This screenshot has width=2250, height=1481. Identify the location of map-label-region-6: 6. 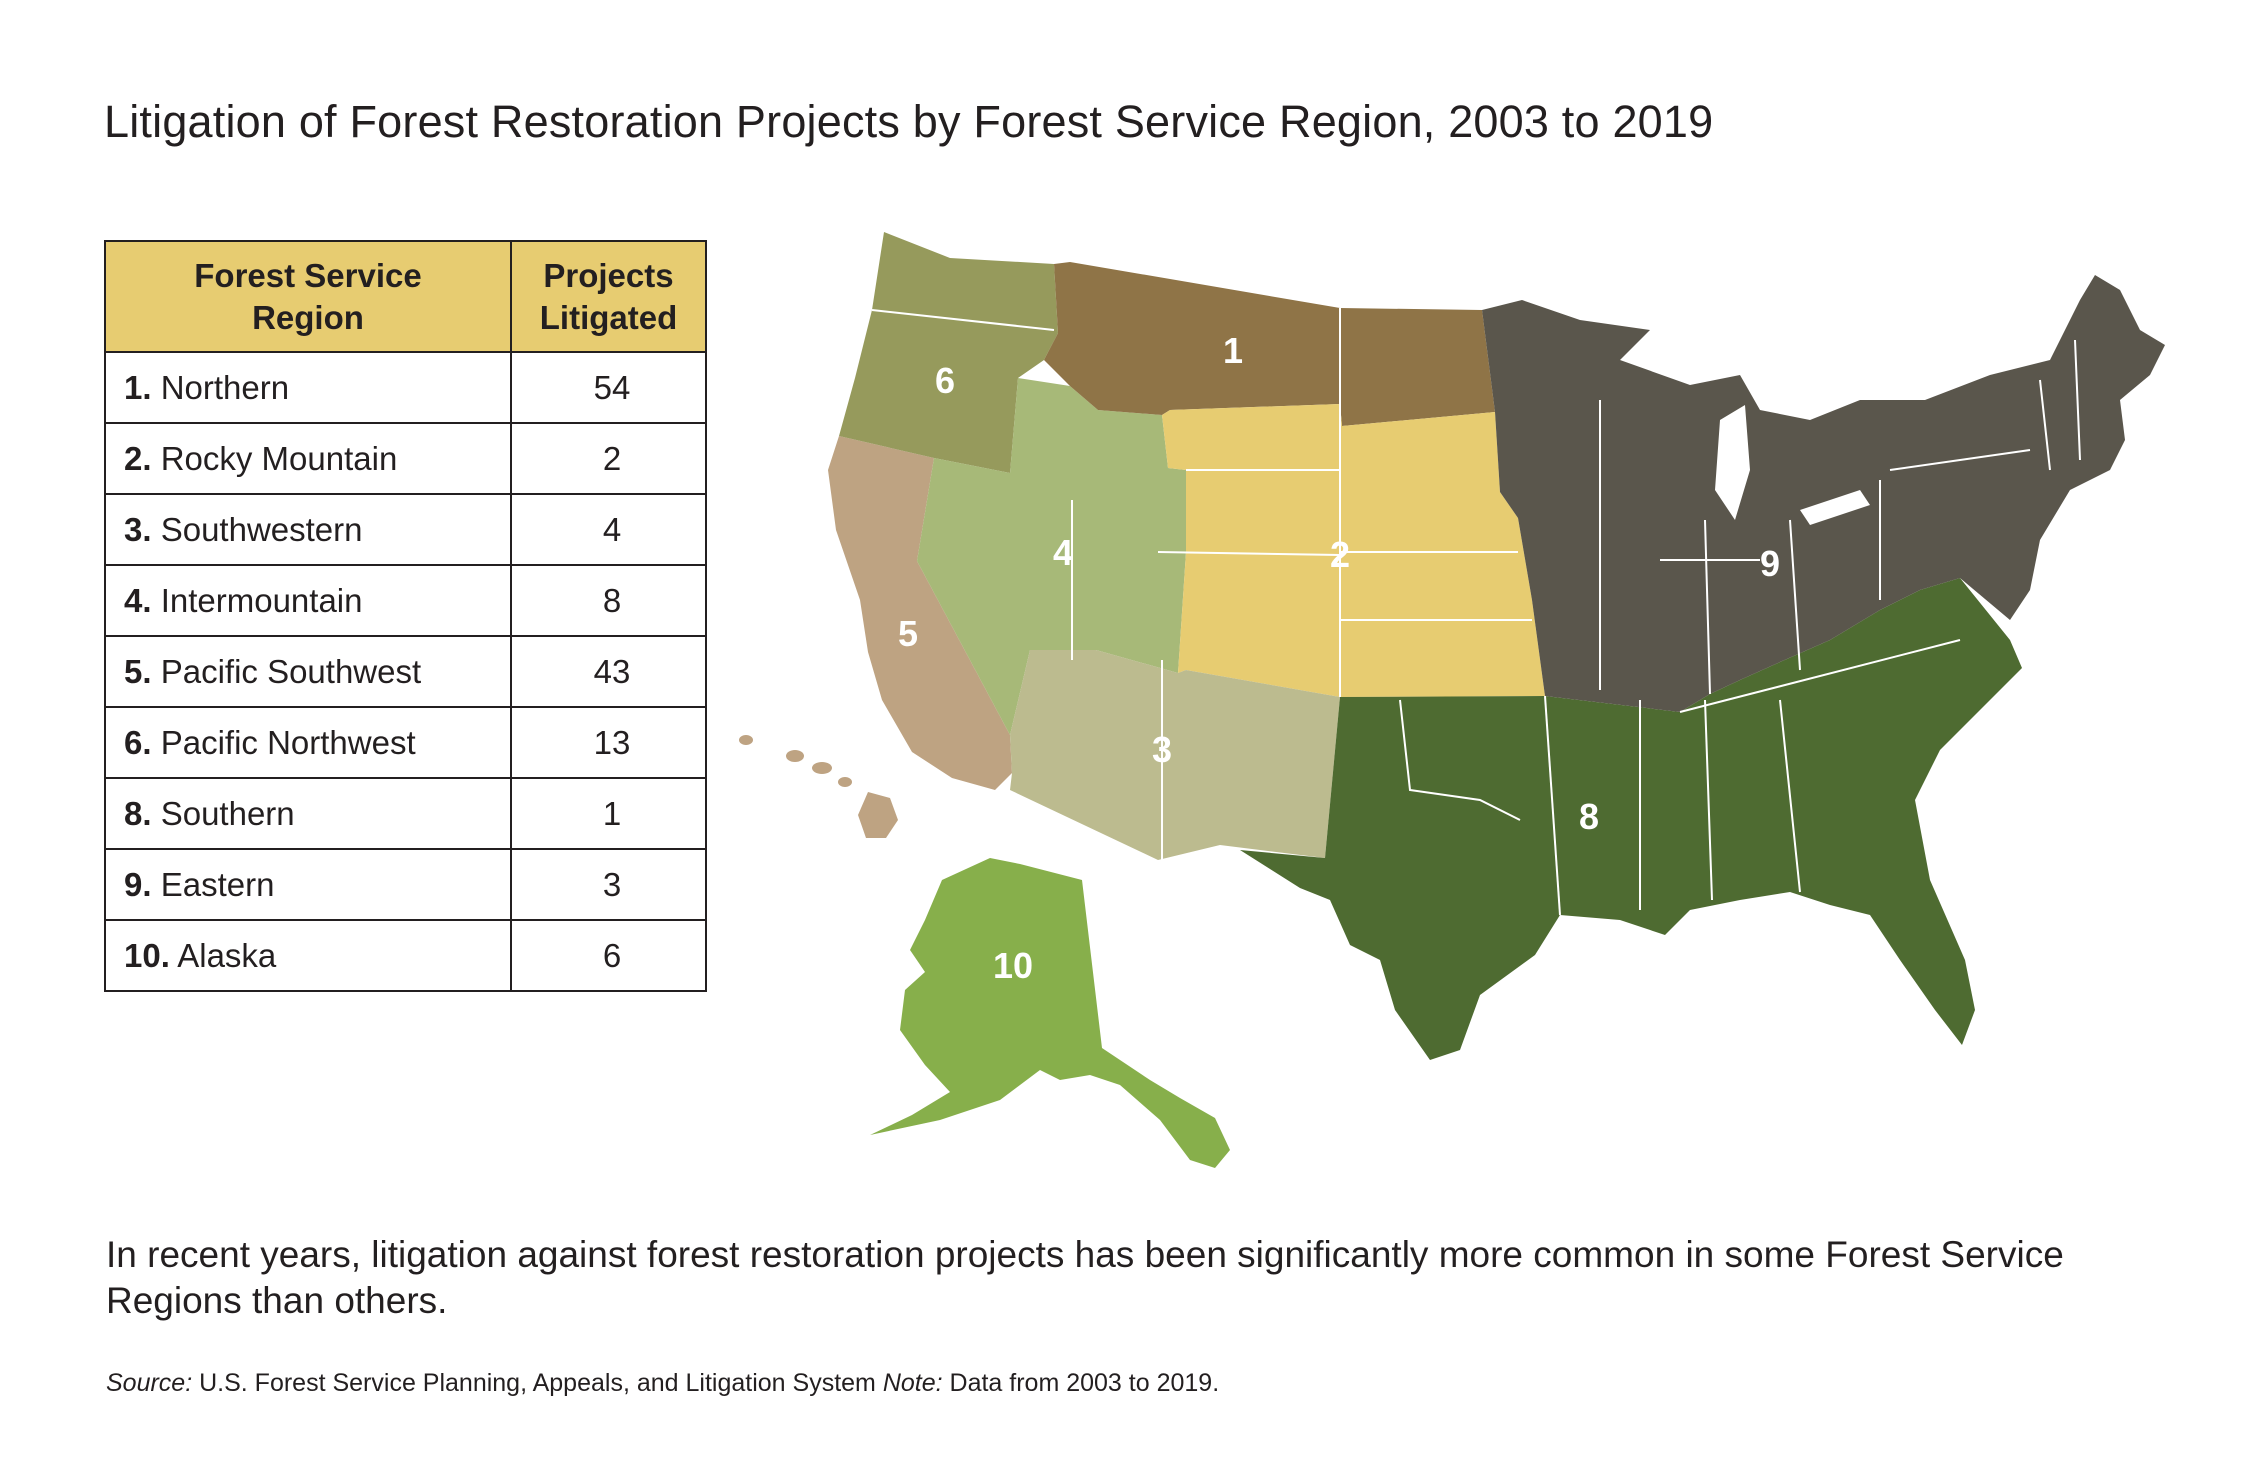
(945, 380).